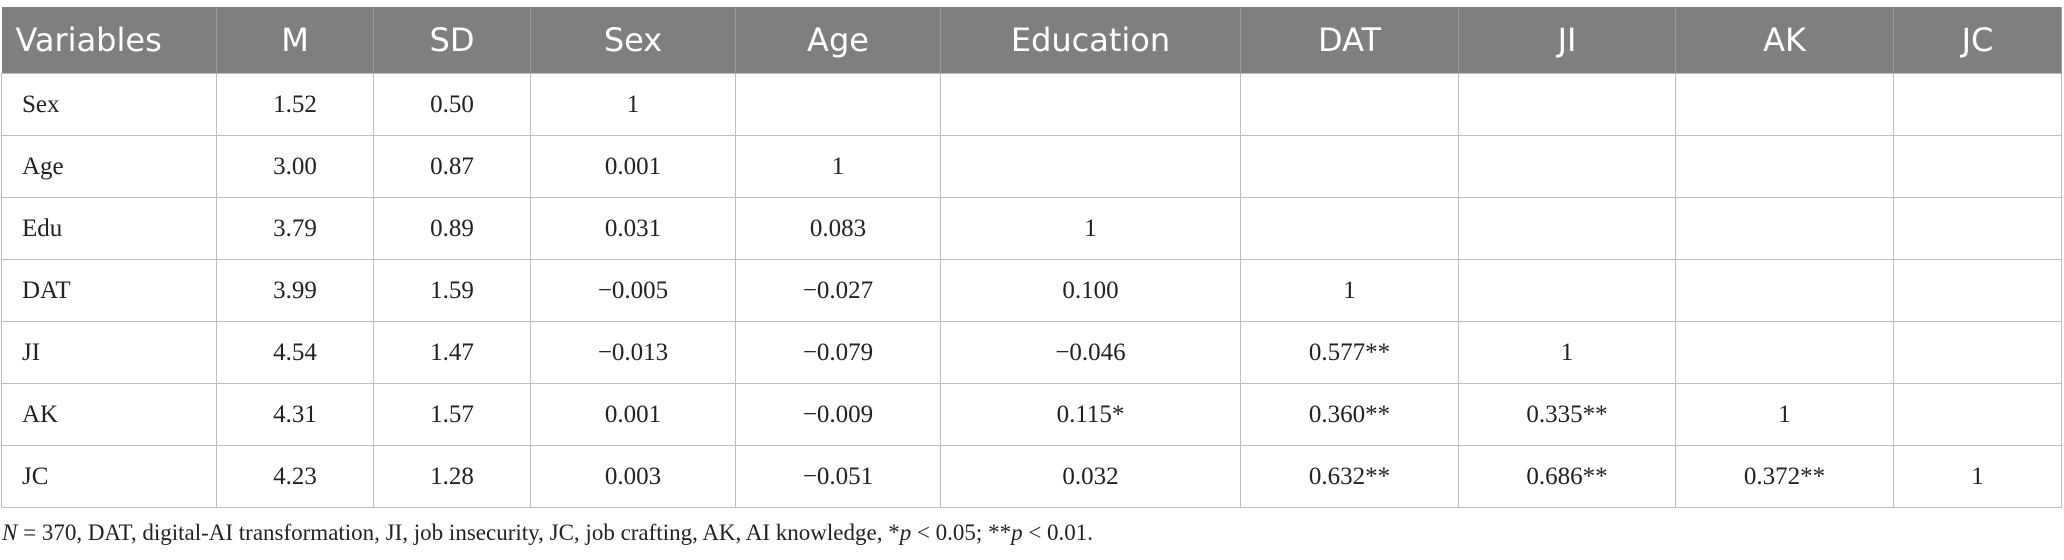 The width and height of the screenshot is (2064, 560). Describe the element at coordinates (295, 414) in the screenshot. I see `table-cell: 4.31` at that location.